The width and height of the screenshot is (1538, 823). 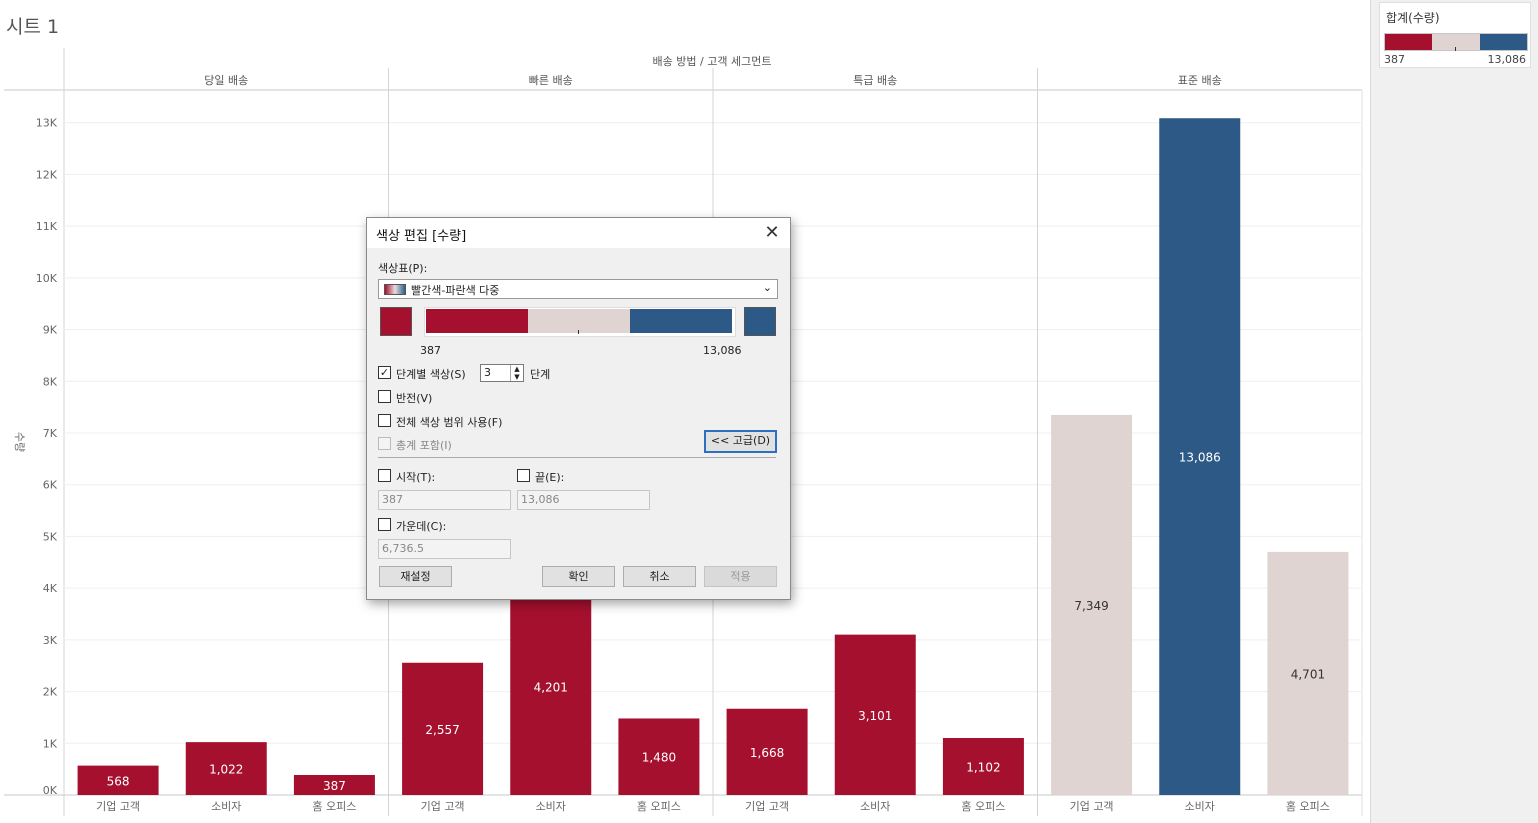 What do you see at coordinates (487, 372) in the screenshot?
I see `steps-value: 3` at bounding box center [487, 372].